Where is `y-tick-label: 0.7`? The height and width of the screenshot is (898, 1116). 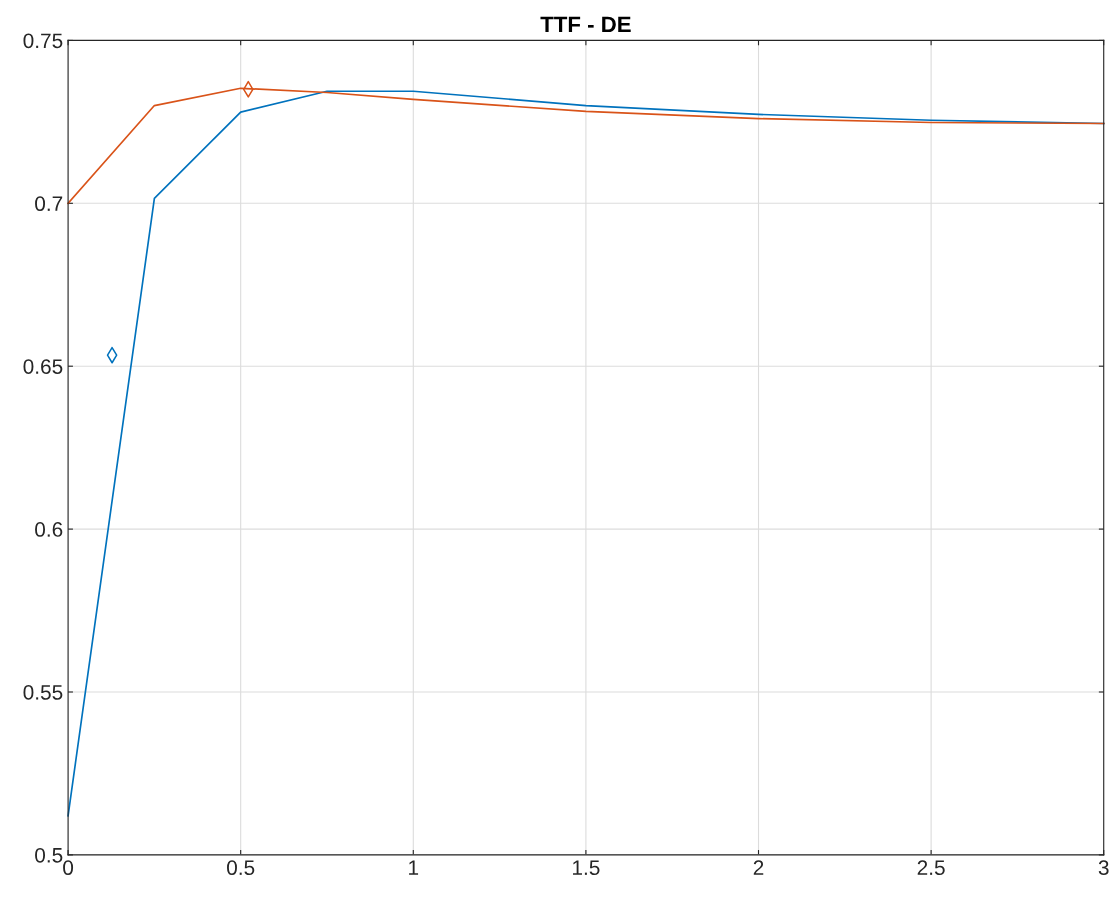 y-tick-label: 0.7 is located at coordinates (49, 204).